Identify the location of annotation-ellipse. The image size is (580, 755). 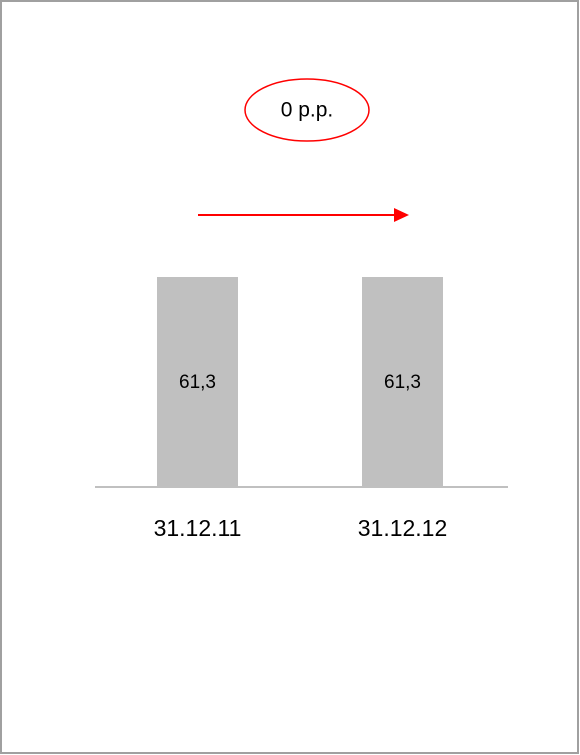
(307, 110).